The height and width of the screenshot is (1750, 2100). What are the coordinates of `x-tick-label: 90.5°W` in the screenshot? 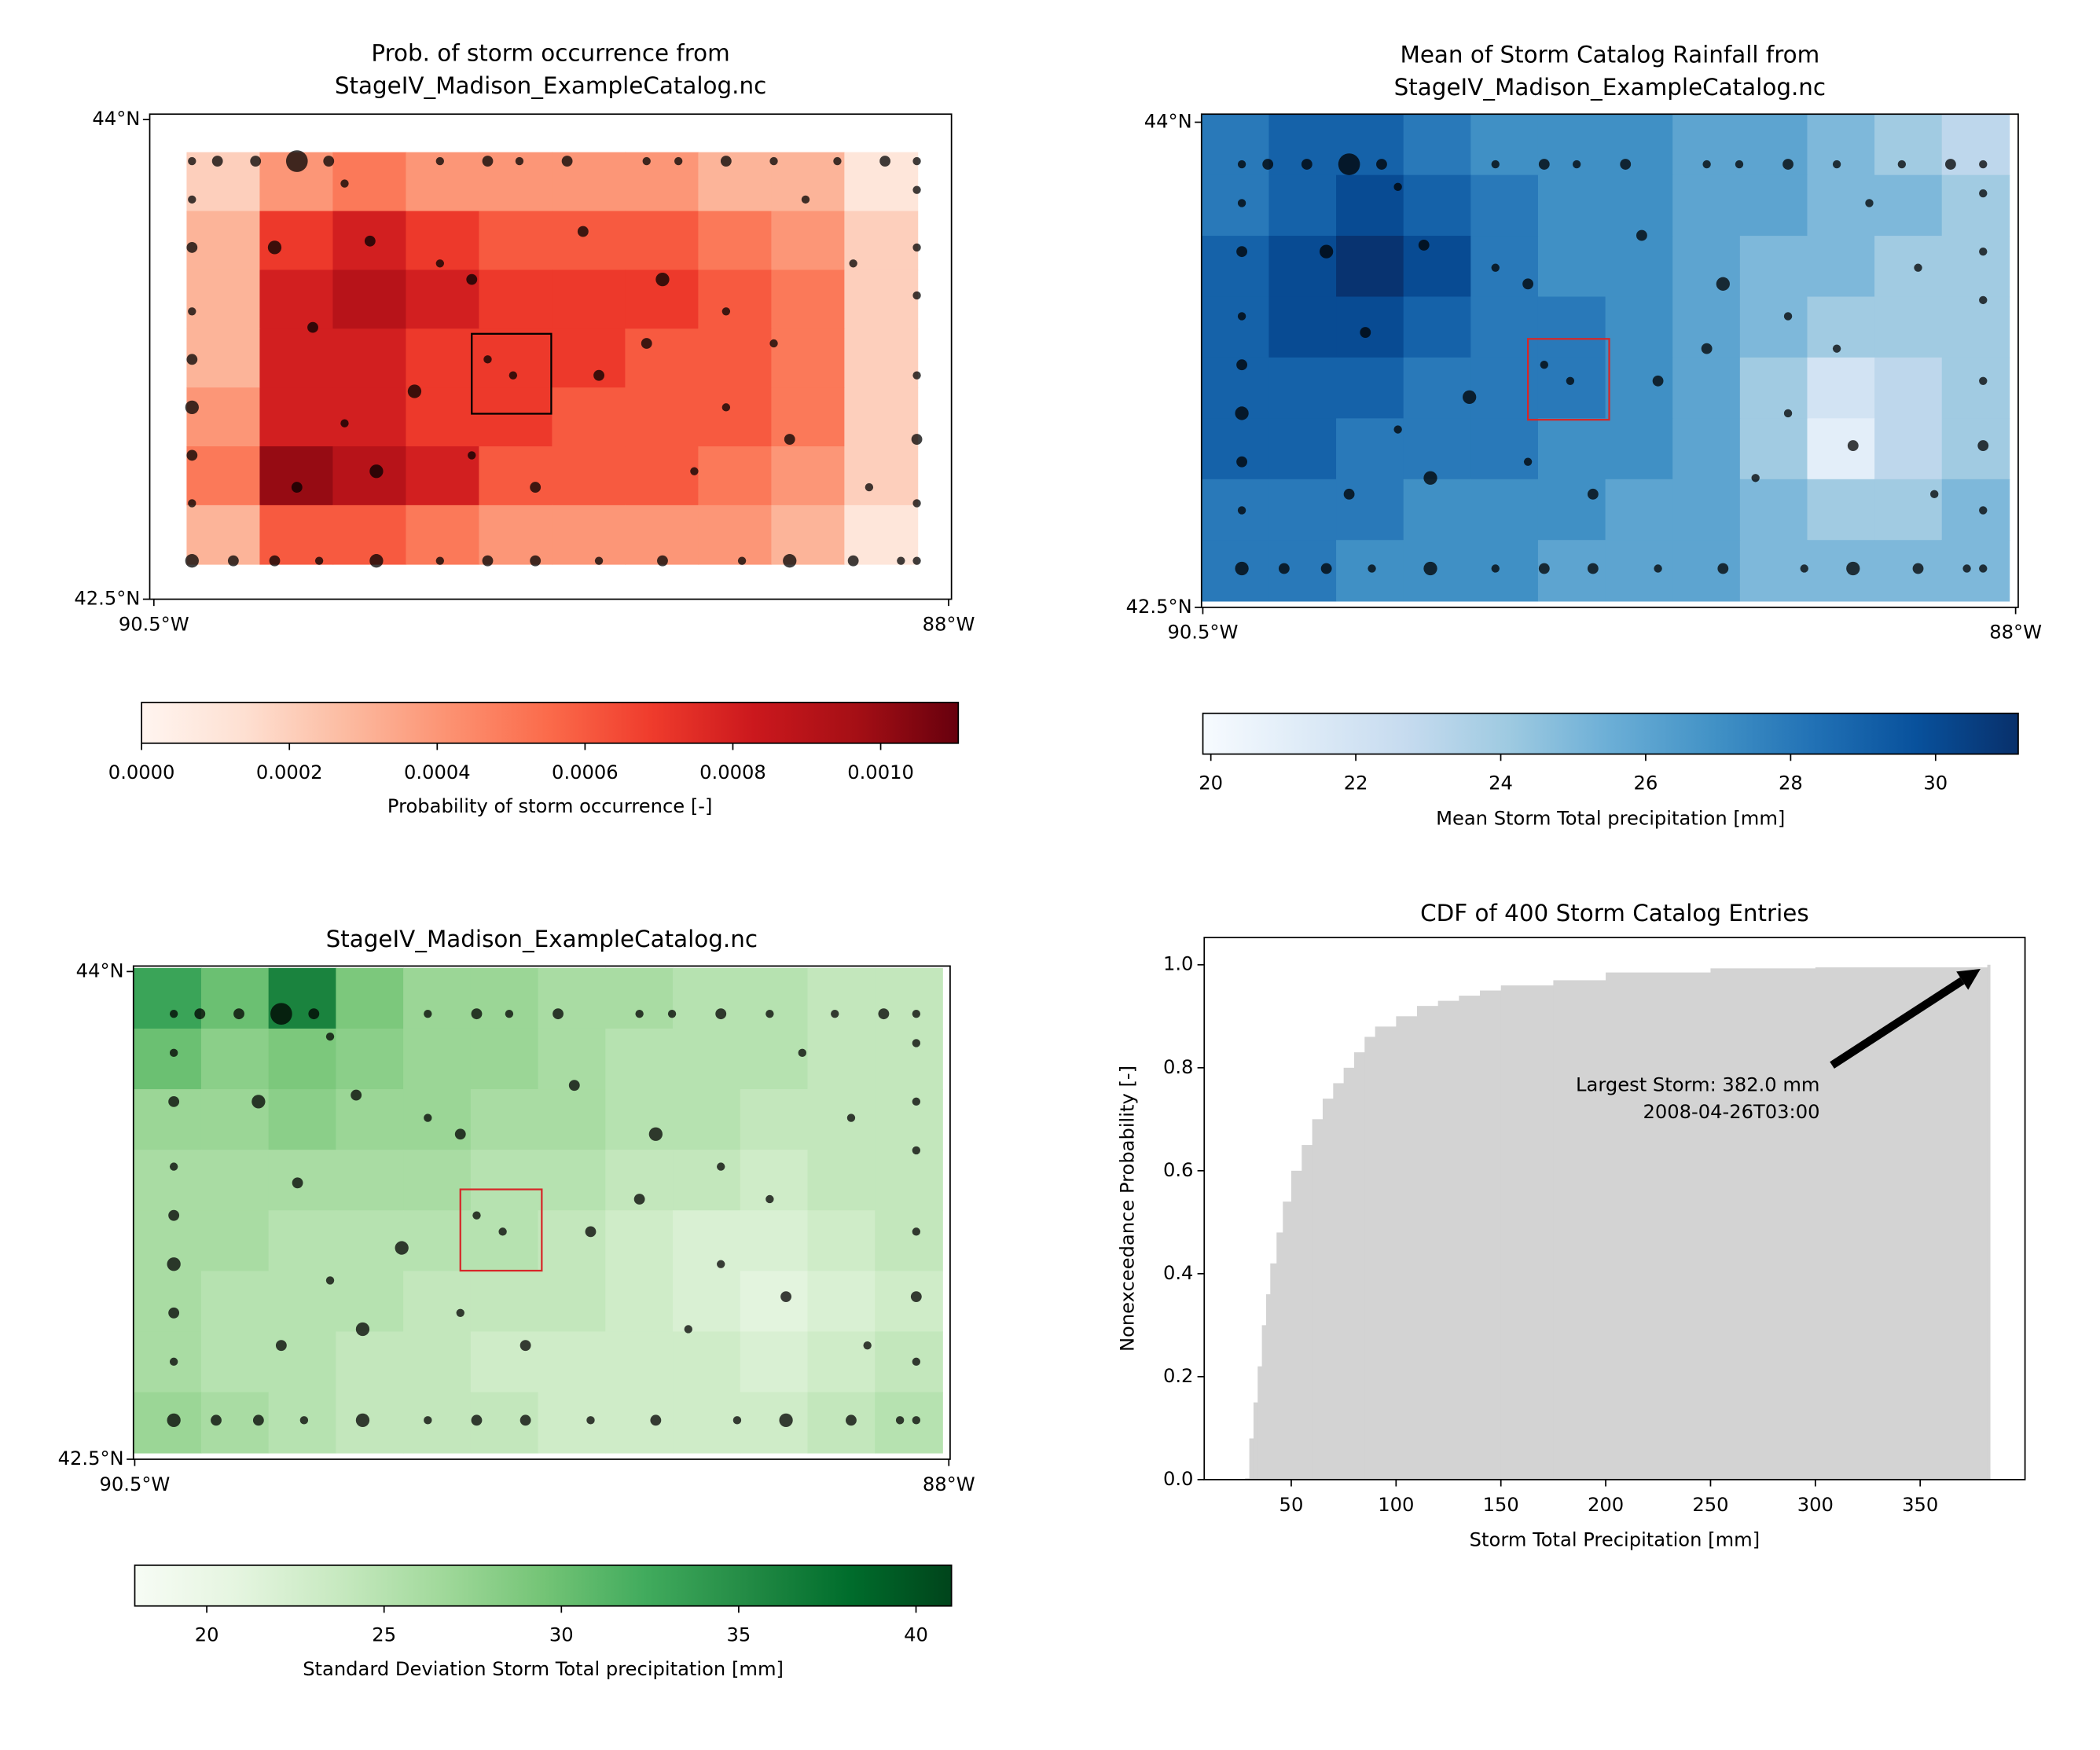 It's located at (134, 1484).